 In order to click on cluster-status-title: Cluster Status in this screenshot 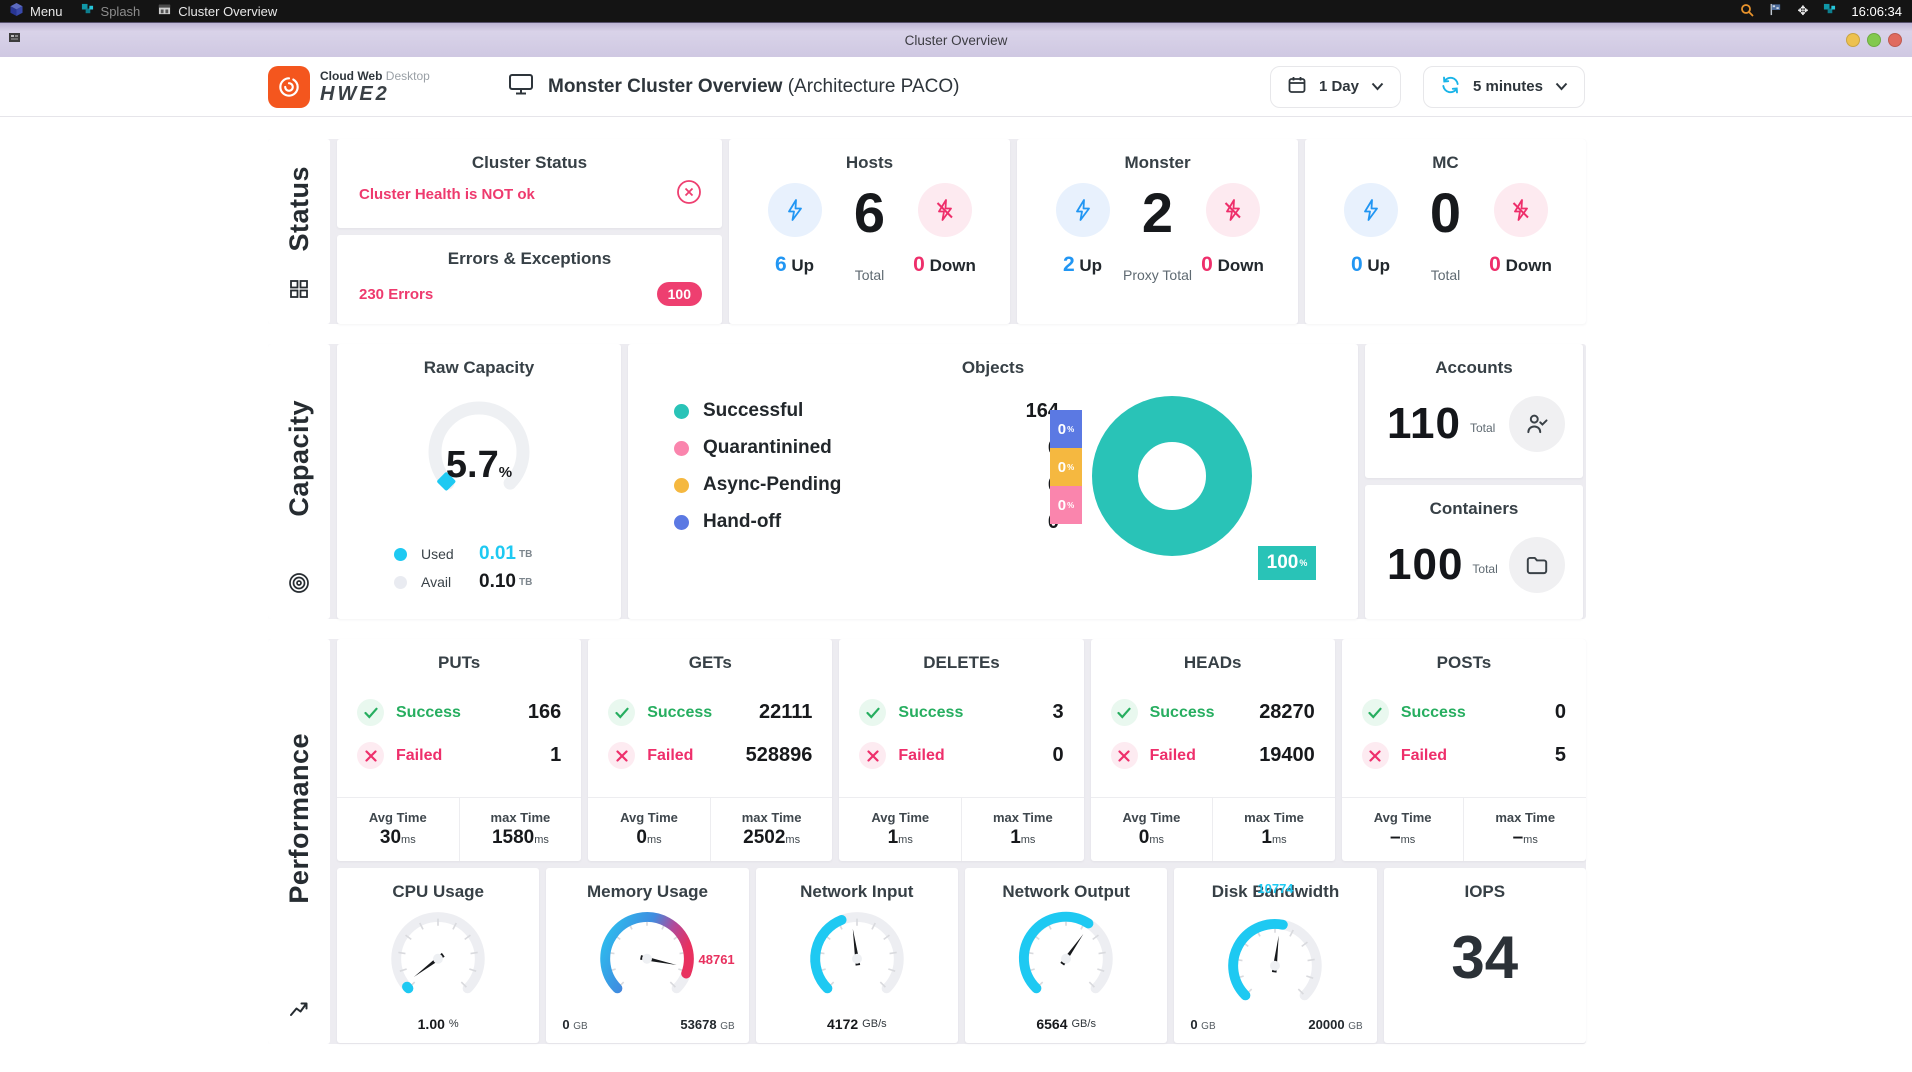, I will do `click(529, 162)`.